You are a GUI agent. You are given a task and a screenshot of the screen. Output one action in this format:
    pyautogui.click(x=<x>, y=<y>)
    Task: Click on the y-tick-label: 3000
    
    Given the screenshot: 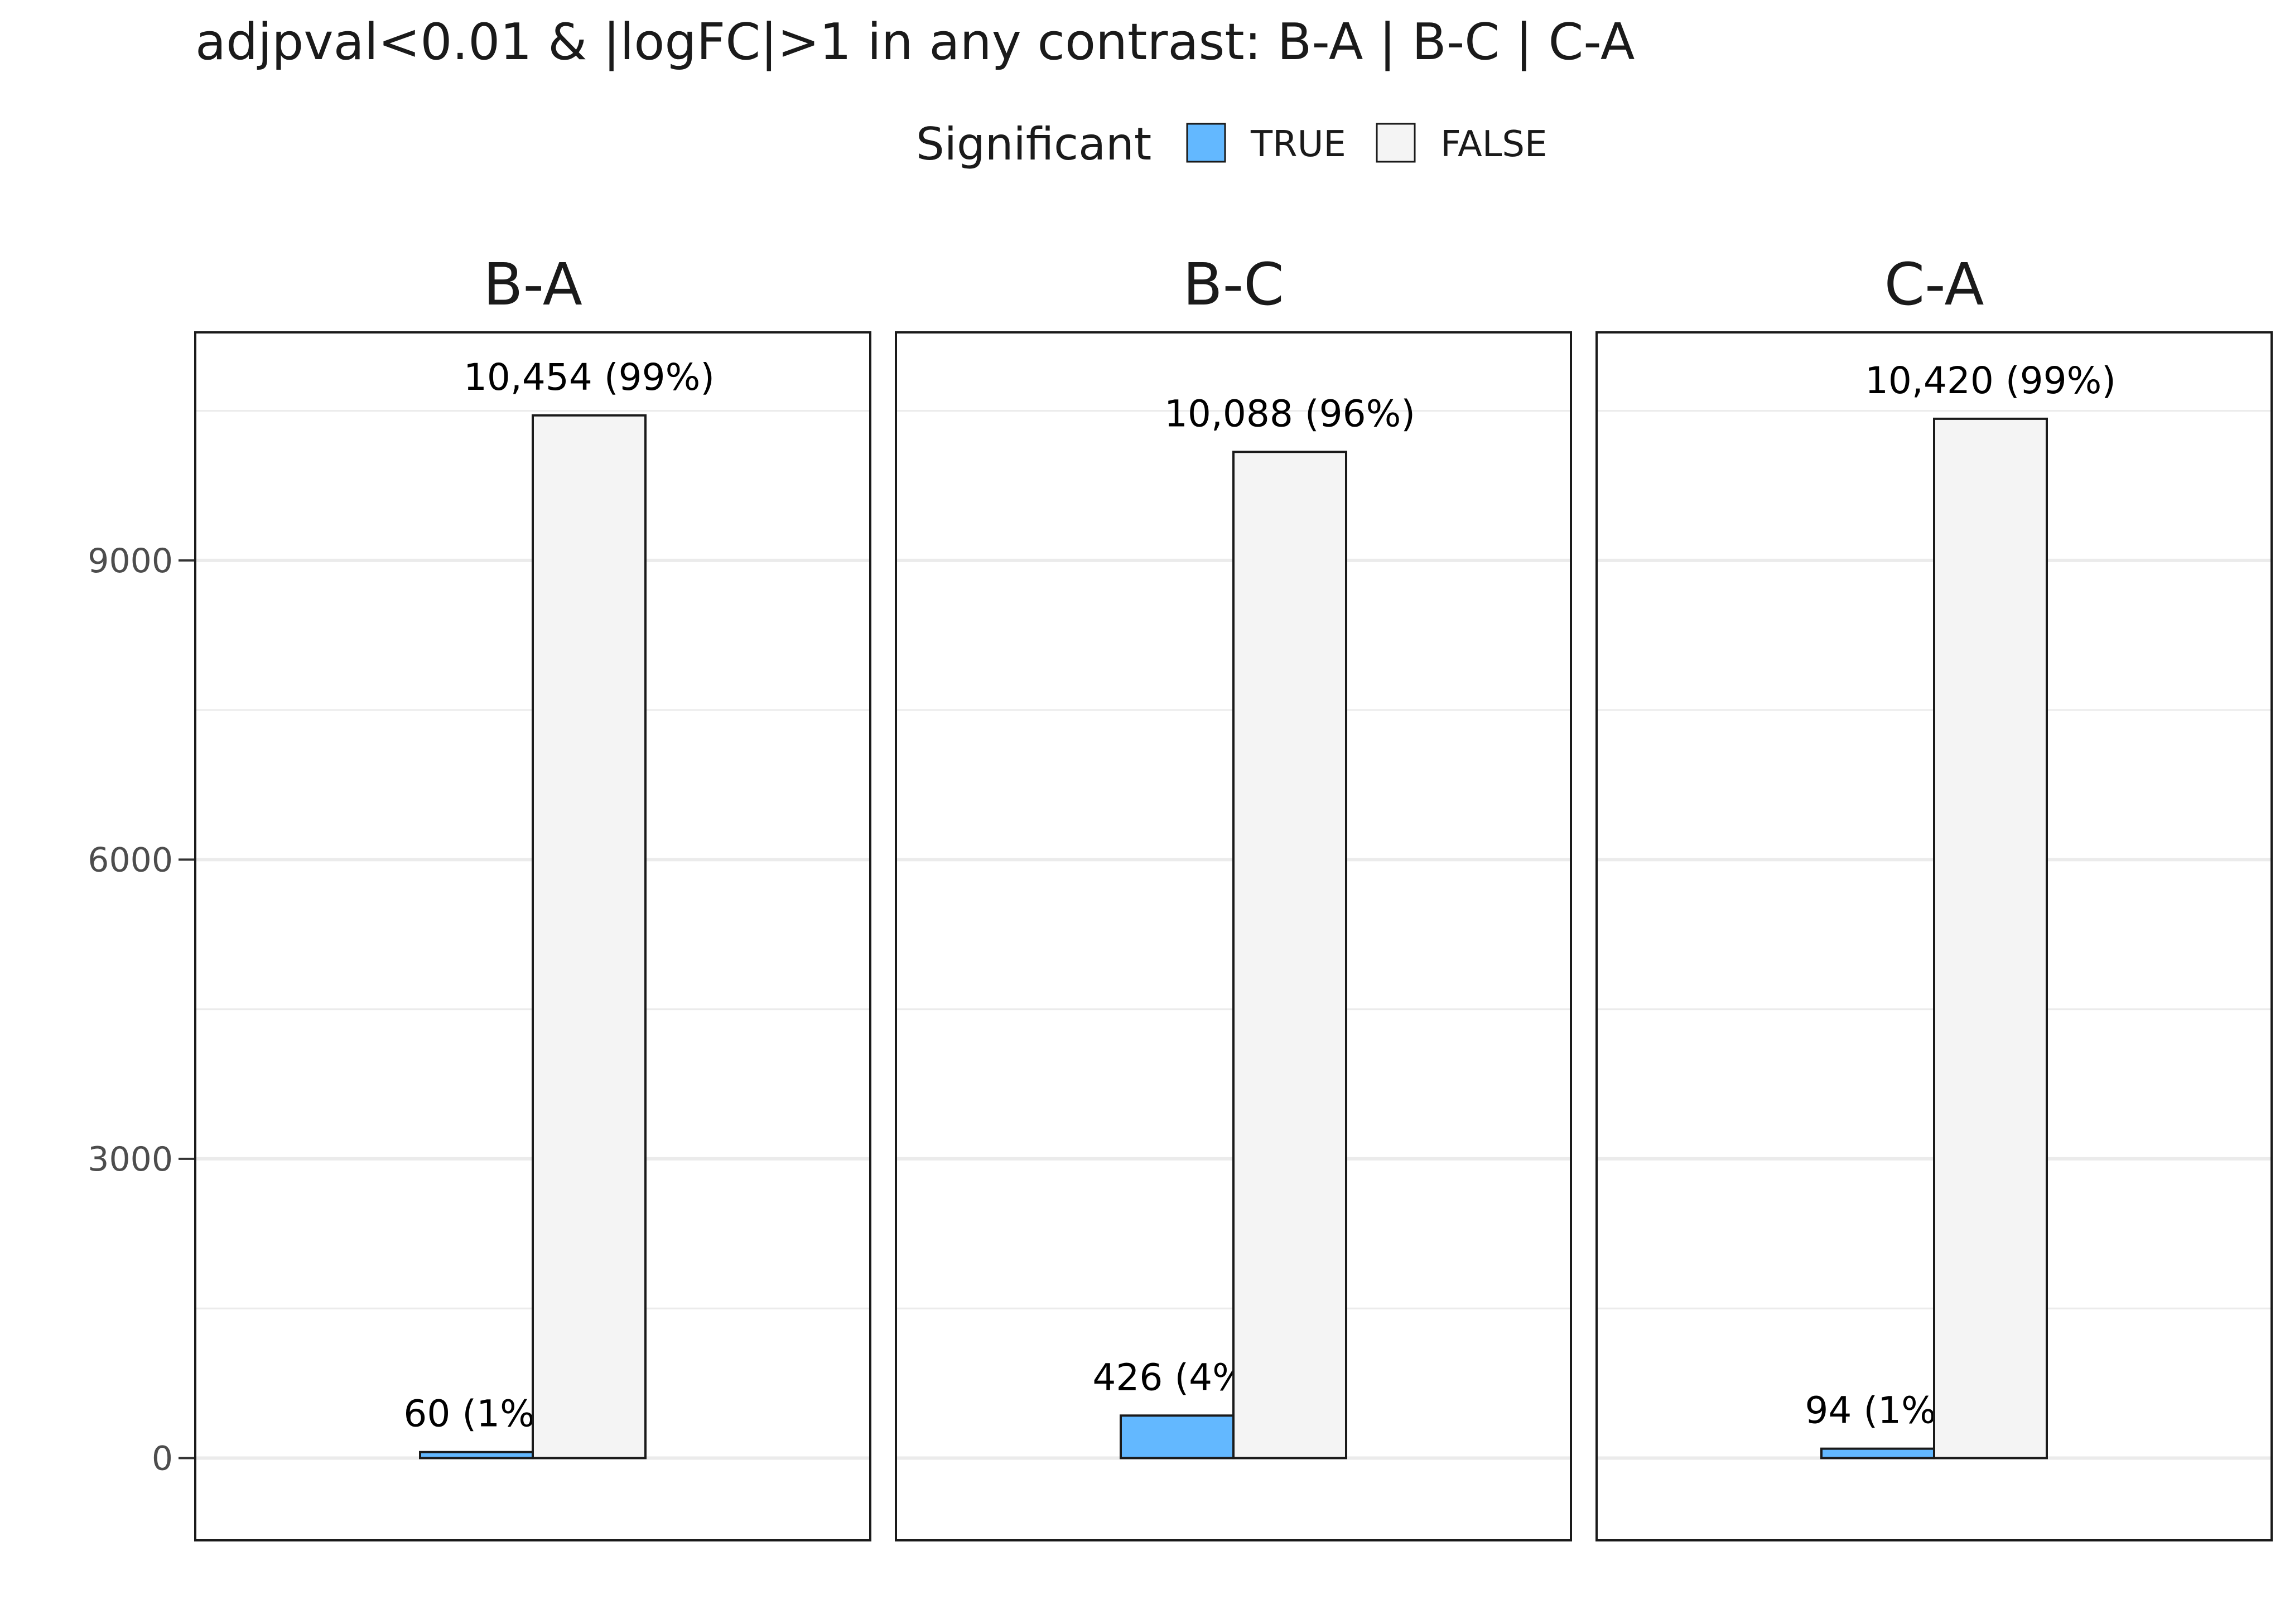 What is the action you would take?
    pyautogui.click(x=130, y=1160)
    